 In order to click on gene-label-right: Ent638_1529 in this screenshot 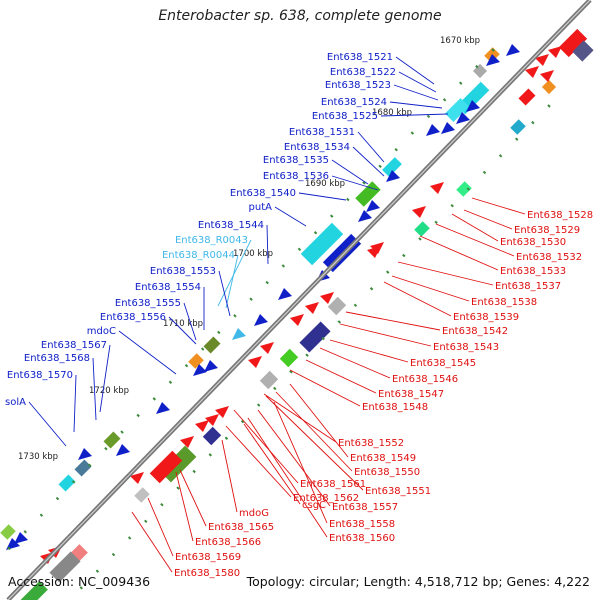, I will do `click(547, 230)`.